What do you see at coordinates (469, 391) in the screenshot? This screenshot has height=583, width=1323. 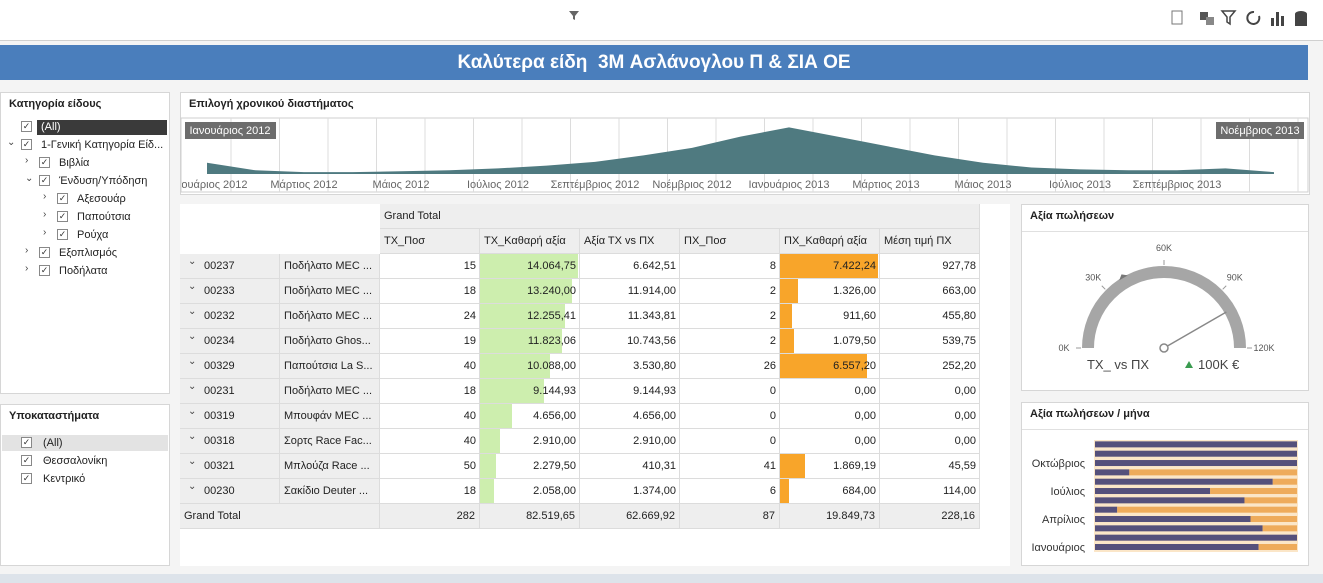 I see `data-cell: 18` at bounding box center [469, 391].